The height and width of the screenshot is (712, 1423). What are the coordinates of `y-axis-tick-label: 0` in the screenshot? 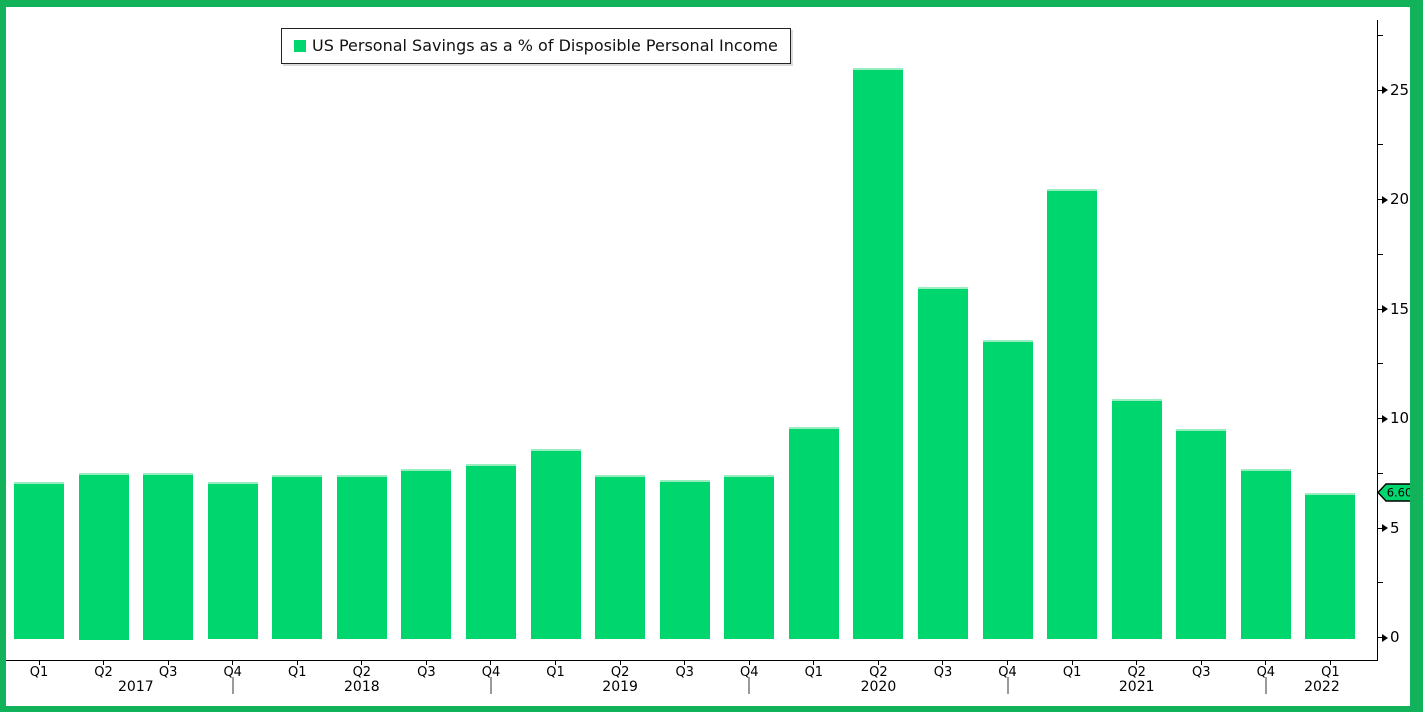 It's located at (1395, 637).